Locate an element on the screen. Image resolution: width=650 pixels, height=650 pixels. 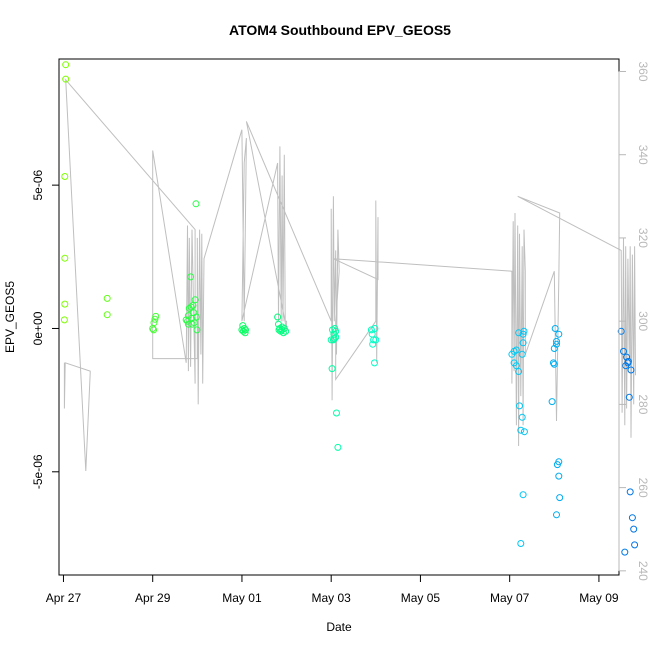
right-tick-label: 260 is located at coordinates (643, 488).